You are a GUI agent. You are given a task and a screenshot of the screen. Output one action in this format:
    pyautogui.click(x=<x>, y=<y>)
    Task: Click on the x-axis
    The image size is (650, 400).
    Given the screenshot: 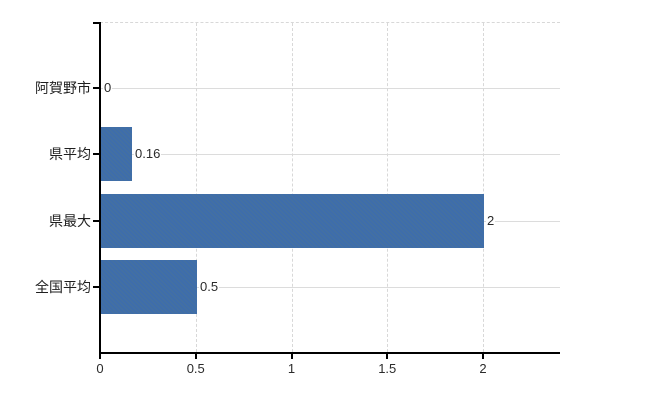 What is the action you would take?
    pyautogui.click(x=329, y=353)
    